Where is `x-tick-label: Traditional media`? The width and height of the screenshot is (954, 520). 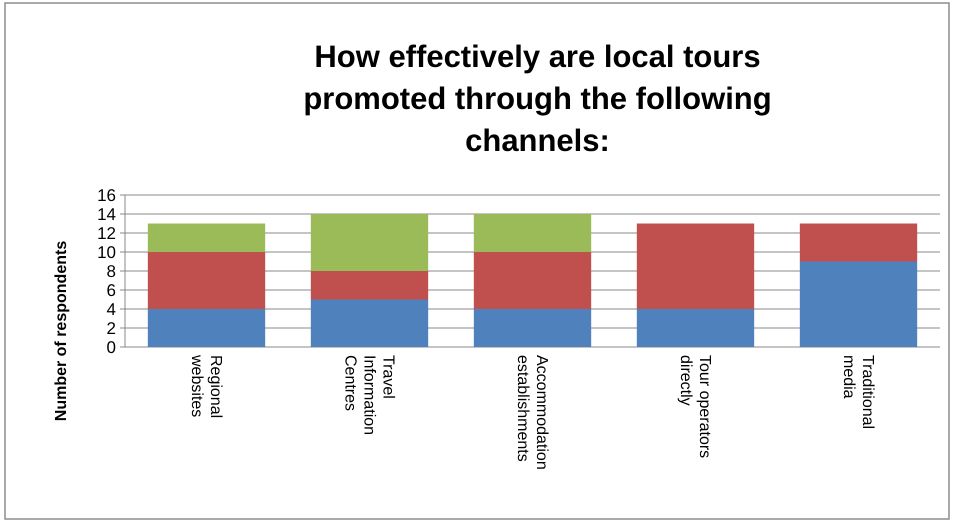
x-tick-label: Traditional media is located at coordinates (858, 392).